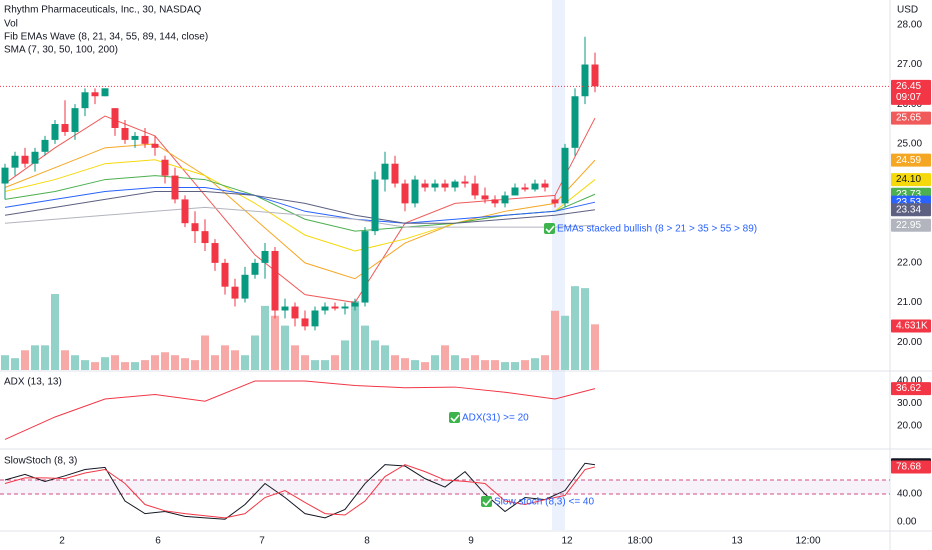 This screenshot has height=550, width=932. I want to click on price-tag-label: 24.59, so click(908, 160).